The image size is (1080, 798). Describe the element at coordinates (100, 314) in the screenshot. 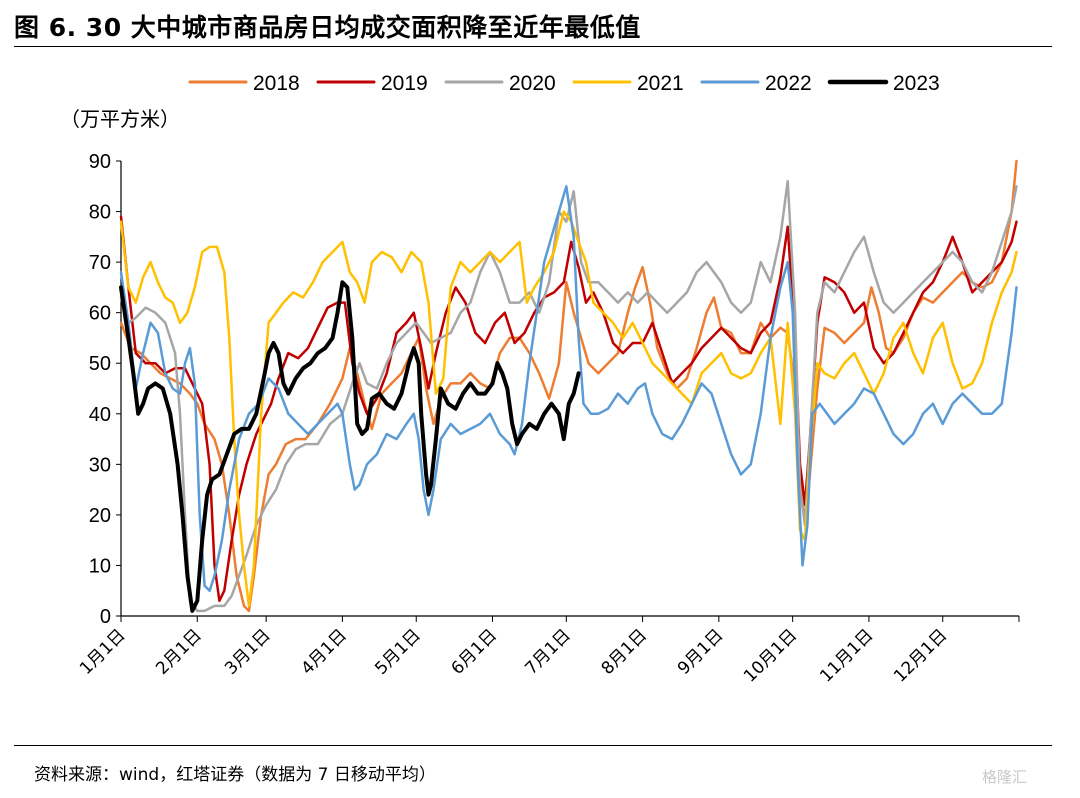

I see `y-tick-label: 60` at that location.